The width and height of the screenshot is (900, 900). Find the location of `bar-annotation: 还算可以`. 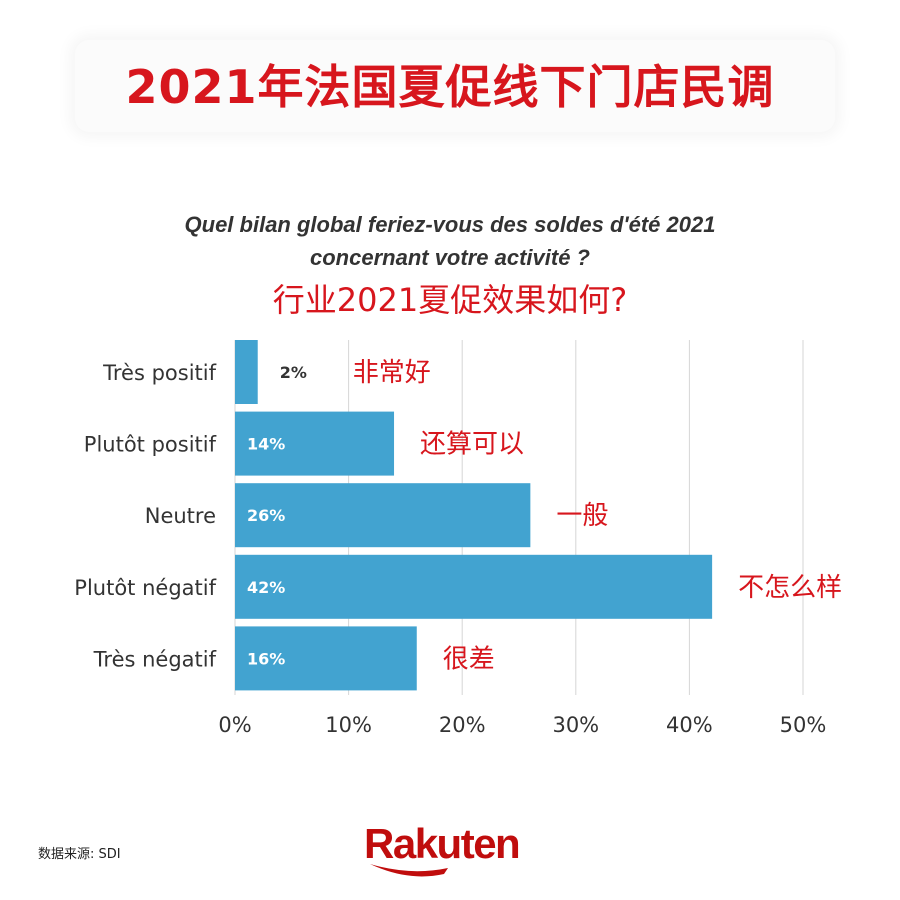

bar-annotation: 还算可以 is located at coordinates (472, 445).